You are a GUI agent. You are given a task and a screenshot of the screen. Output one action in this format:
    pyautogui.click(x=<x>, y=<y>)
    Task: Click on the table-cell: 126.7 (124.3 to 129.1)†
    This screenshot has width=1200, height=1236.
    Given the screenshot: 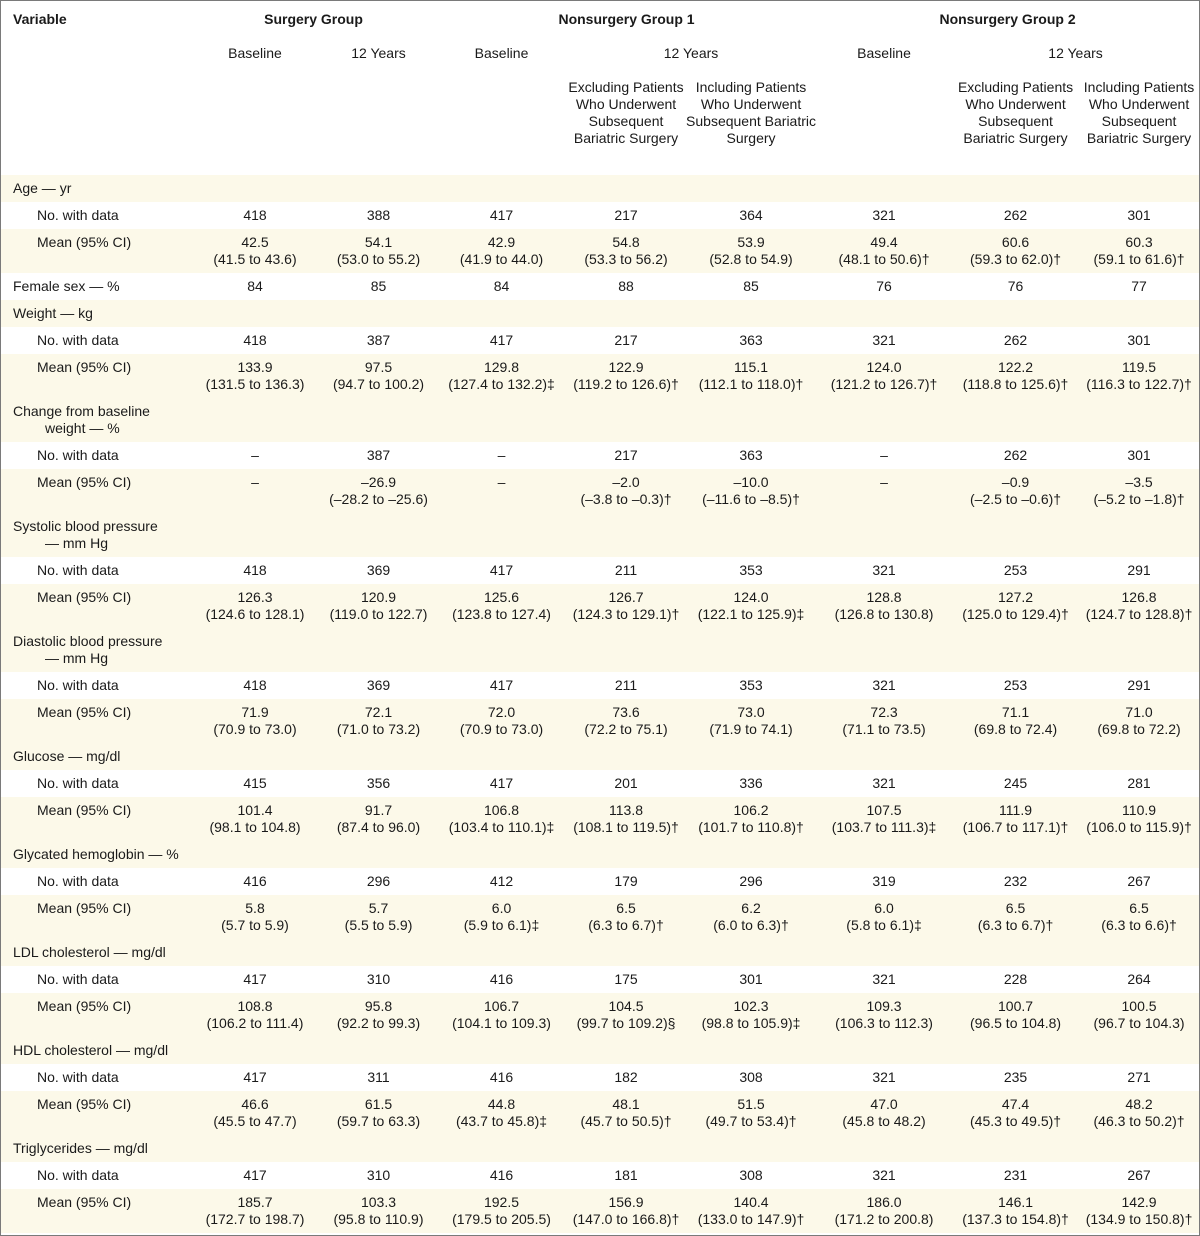 What is the action you would take?
    pyautogui.click(x=626, y=606)
    